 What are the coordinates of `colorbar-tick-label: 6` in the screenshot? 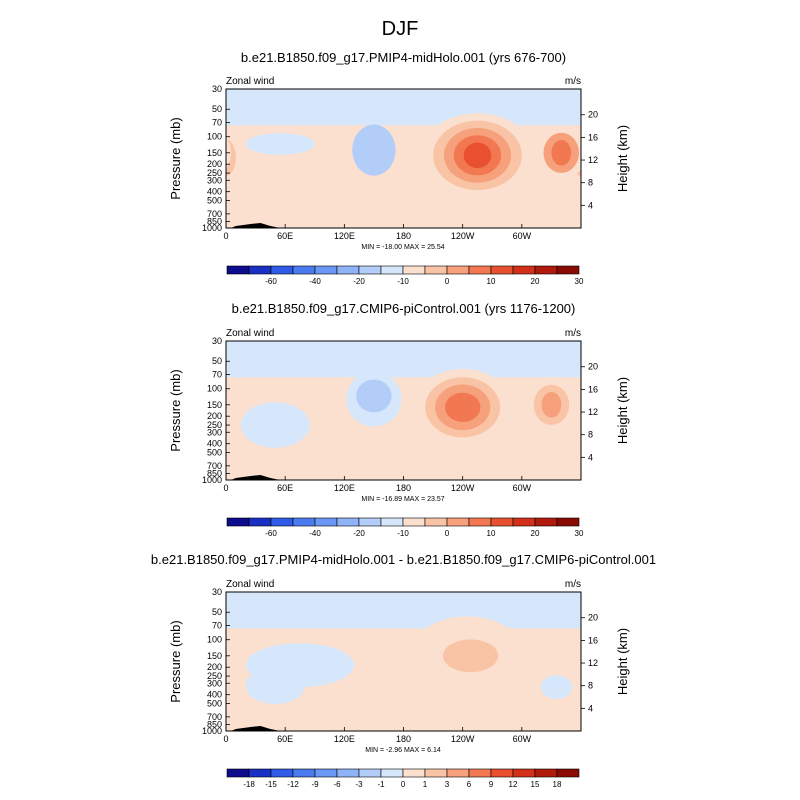 It's located at (469, 784).